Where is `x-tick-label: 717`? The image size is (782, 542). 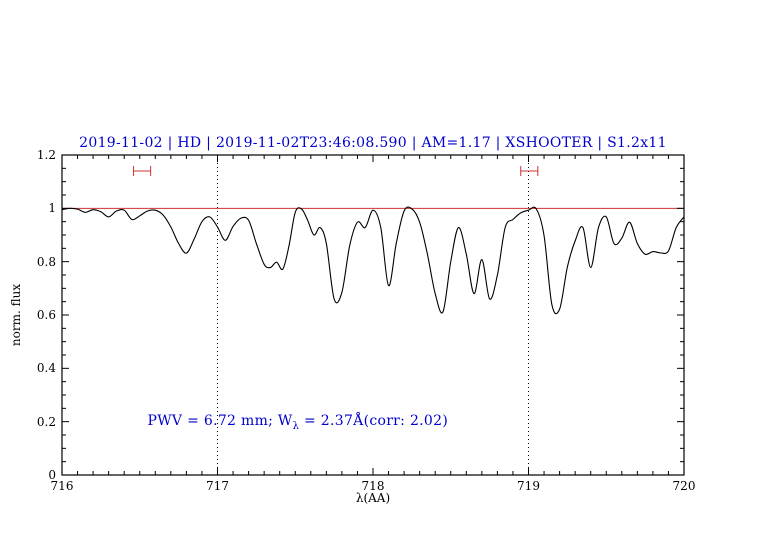 x-tick-label: 717 is located at coordinates (217, 486).